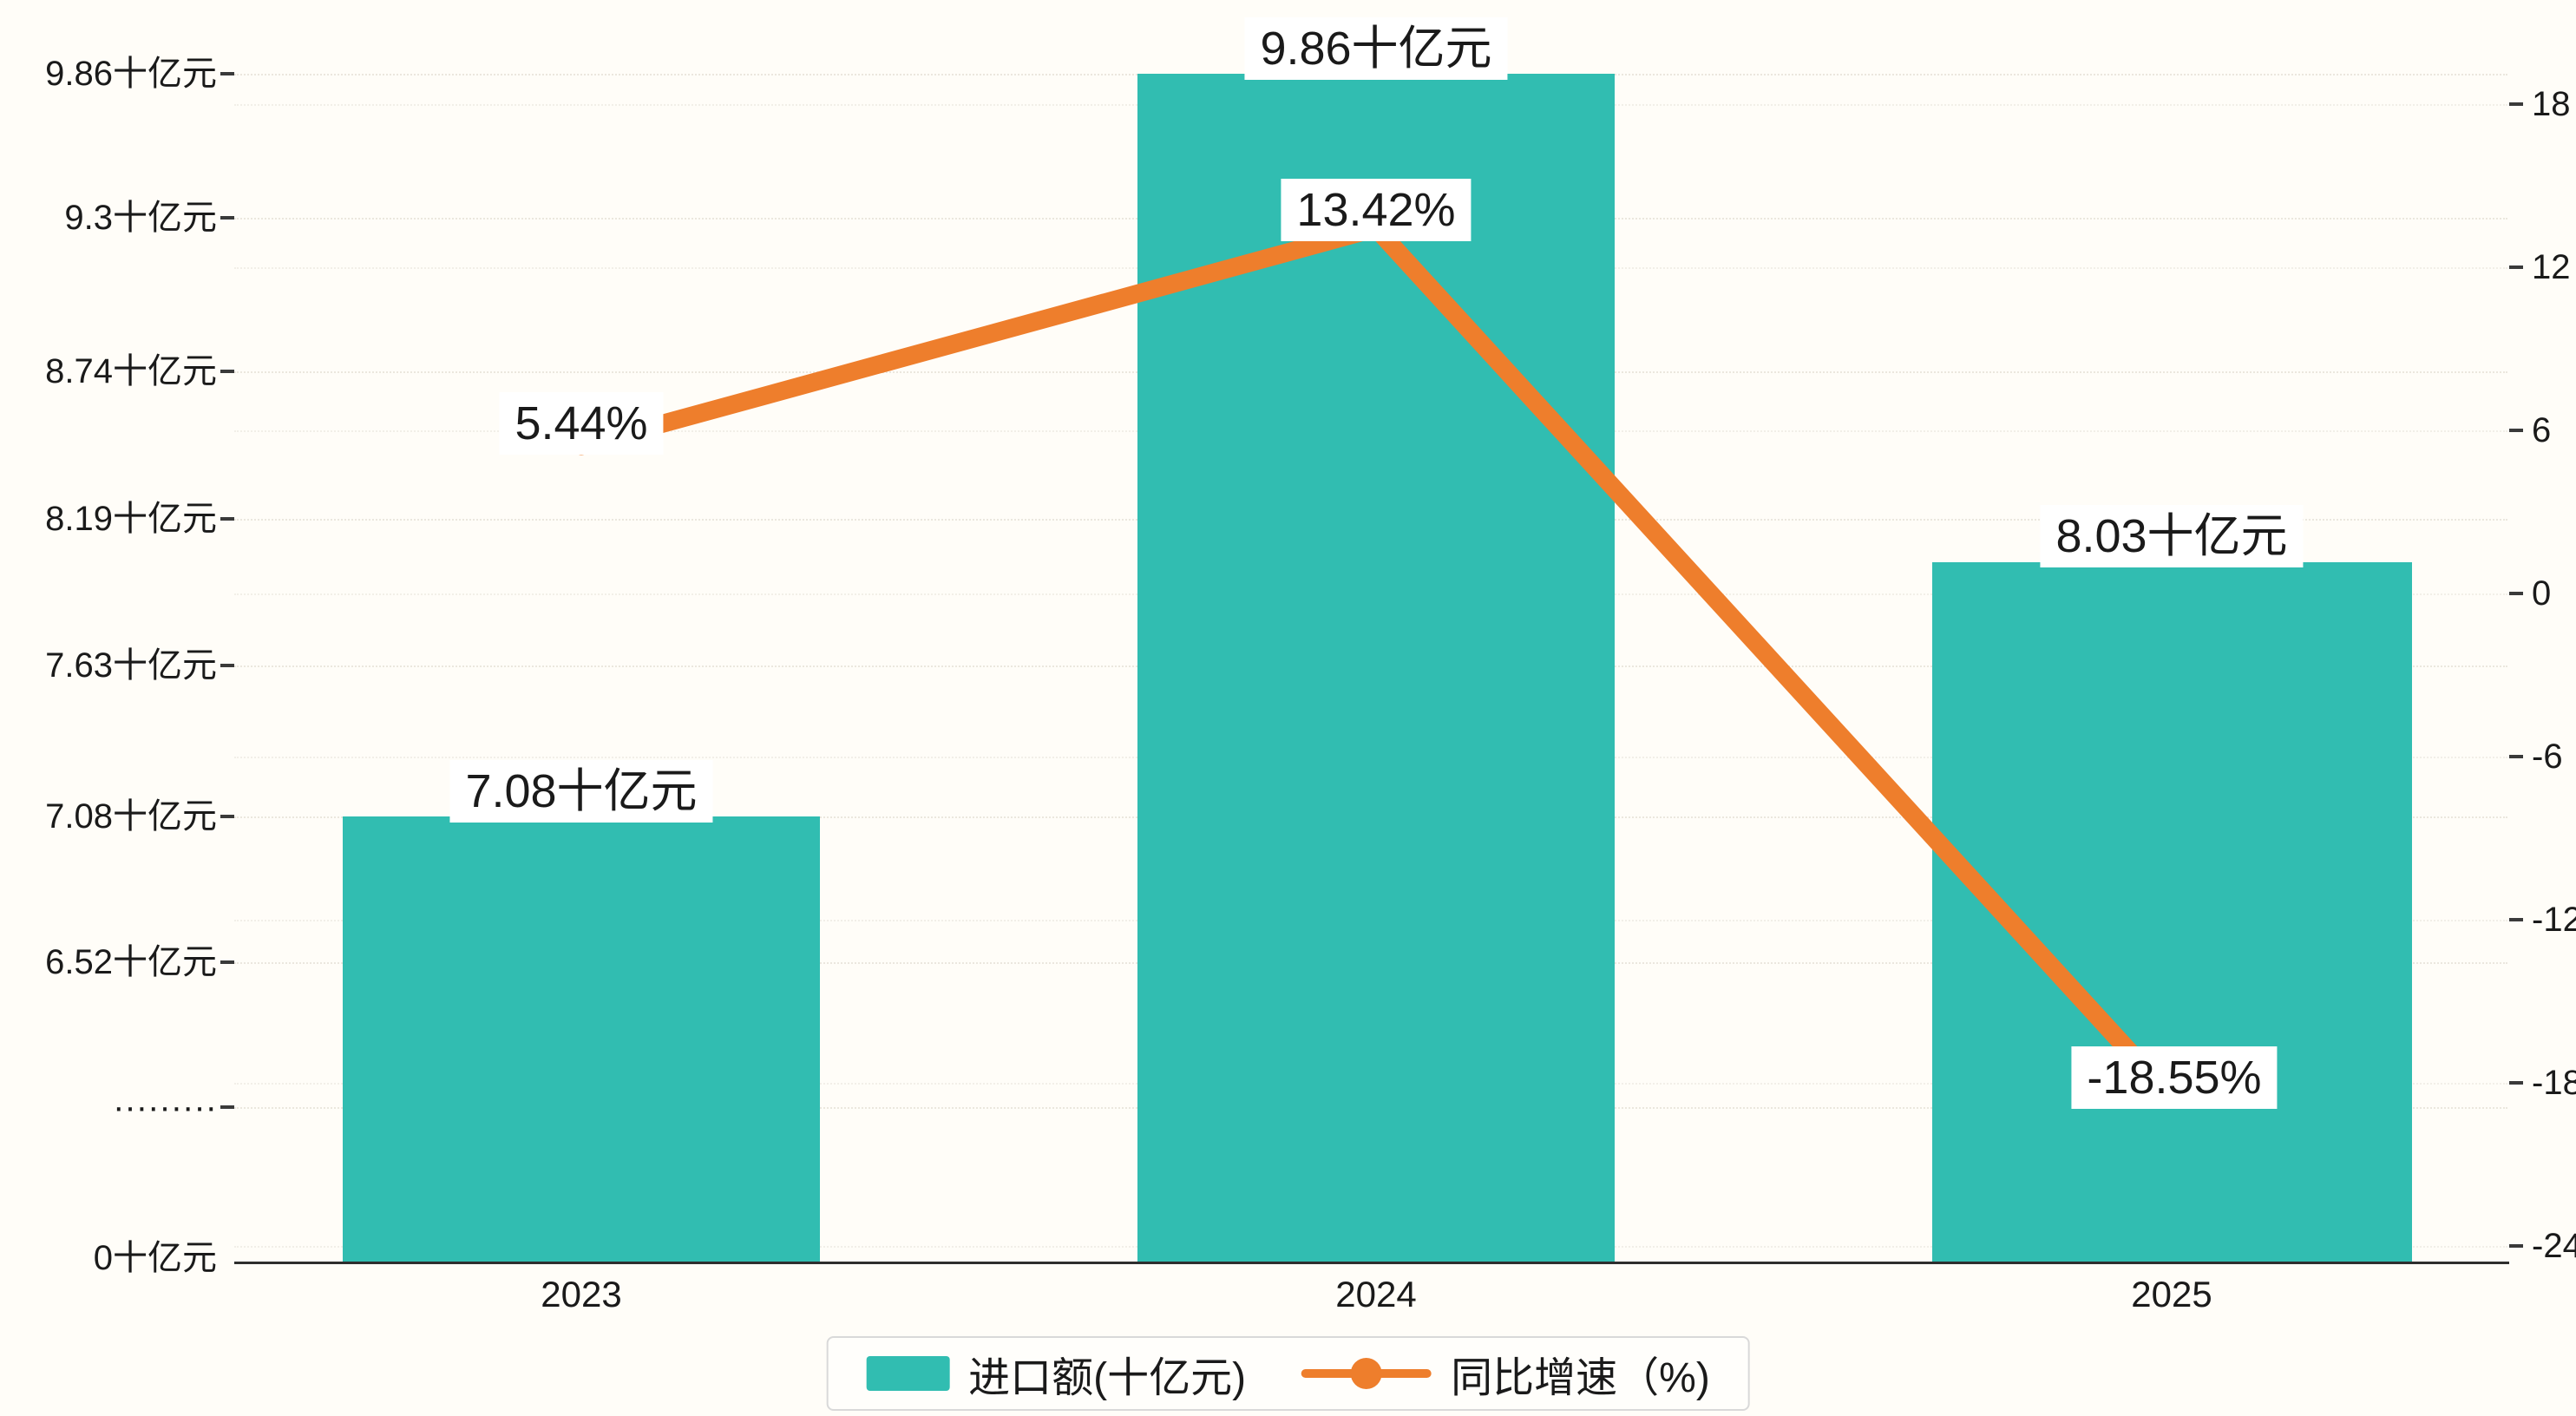  I want to click on right-axis-tick-label: 12, so click(2551, 267).